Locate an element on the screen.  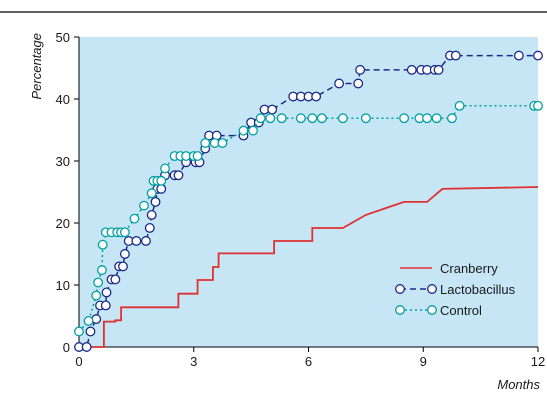
legend-item-control: Control is located at coordinates (438, 310).